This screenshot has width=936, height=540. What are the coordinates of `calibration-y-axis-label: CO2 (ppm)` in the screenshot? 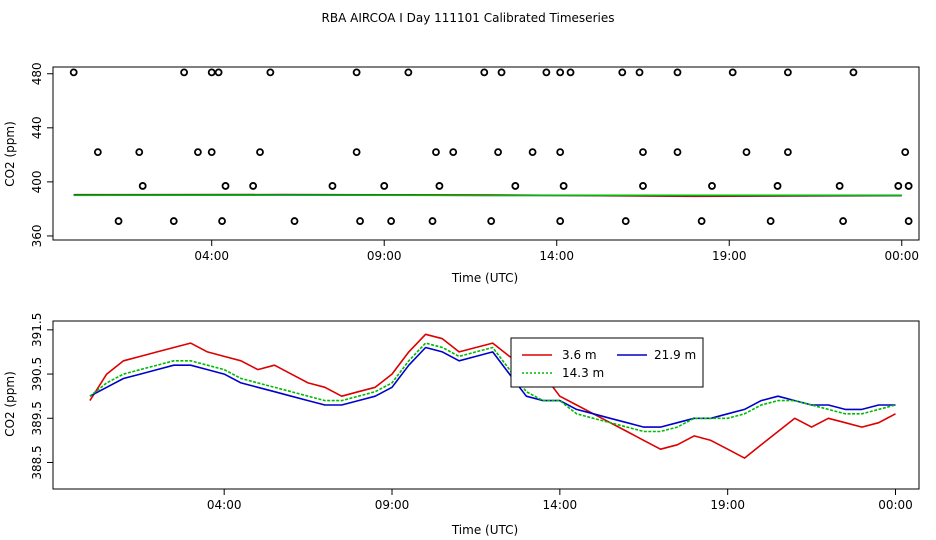 It's located at (10, 154).